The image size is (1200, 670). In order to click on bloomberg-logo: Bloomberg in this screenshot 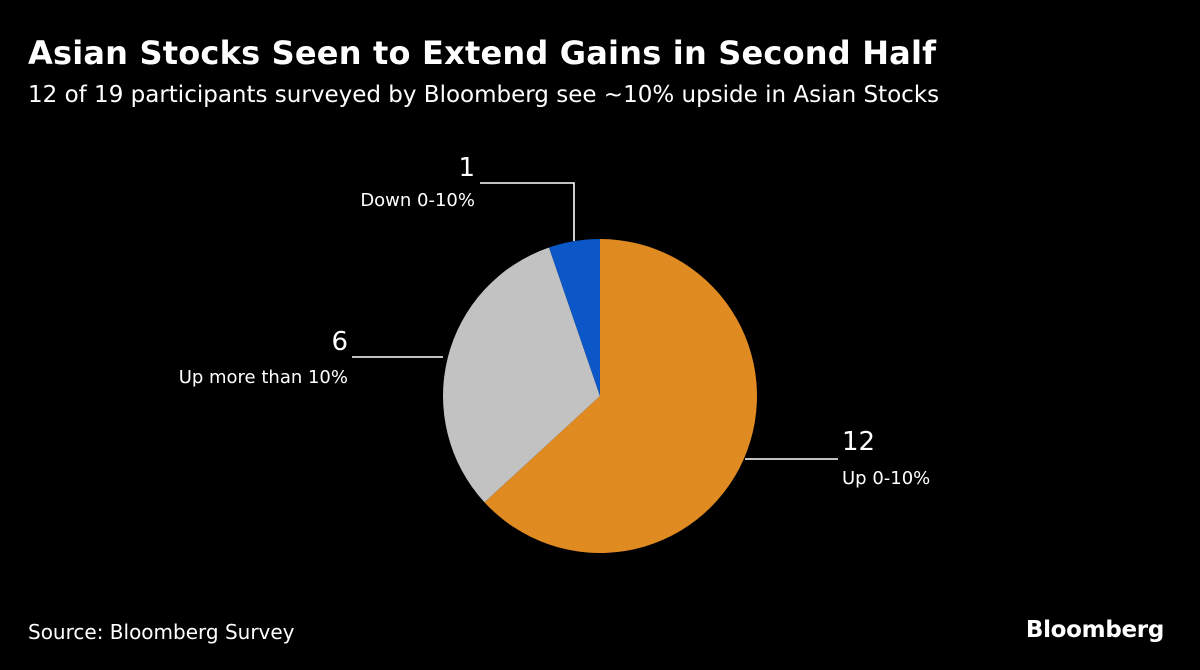, I will do `click(1094, 630)`.